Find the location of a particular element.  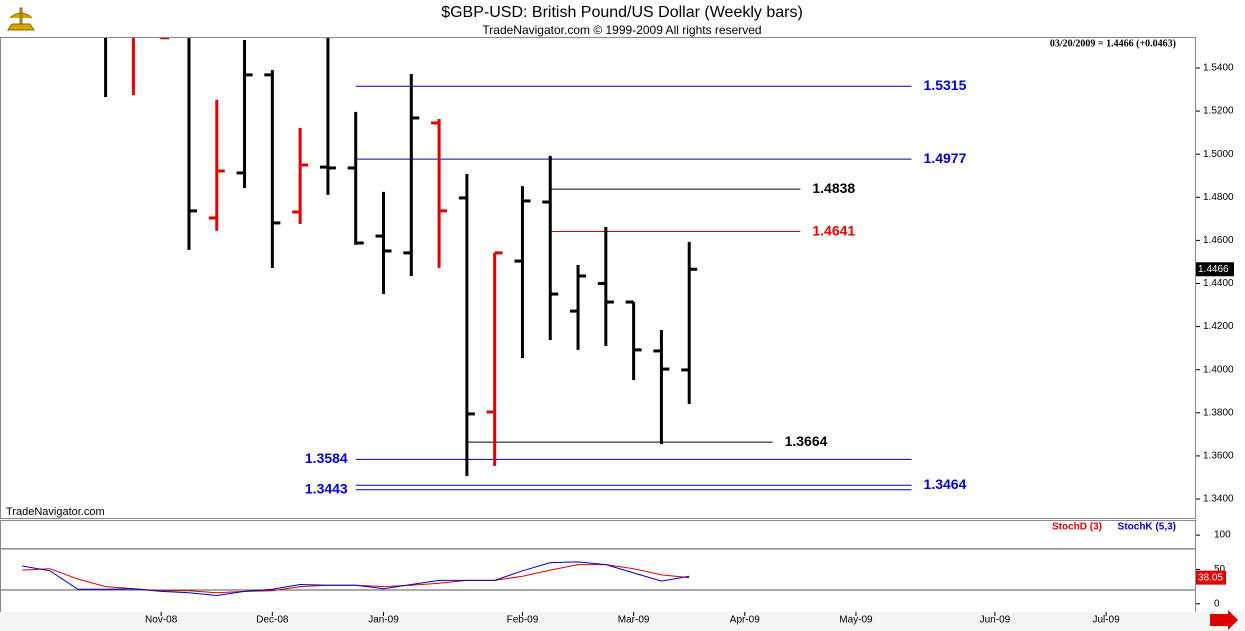

y-tick-label: 1.4800 is located at coordinates (1218, 197).